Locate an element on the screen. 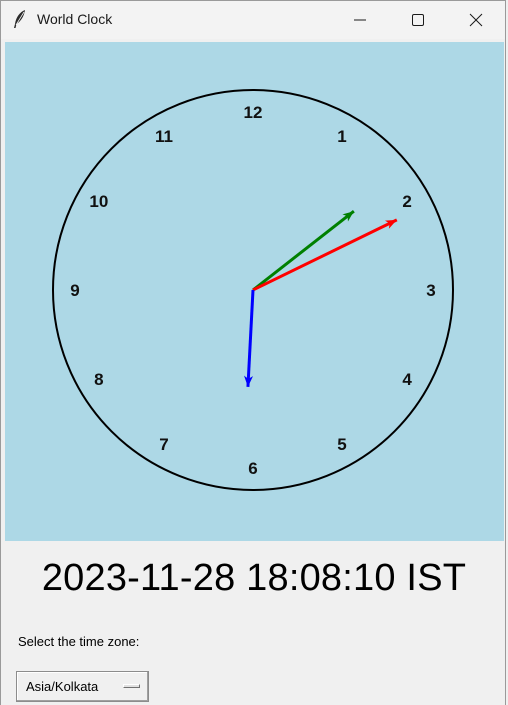 This screenshot has width=508, height=705. close-icon is located at coordinates (476, 20).